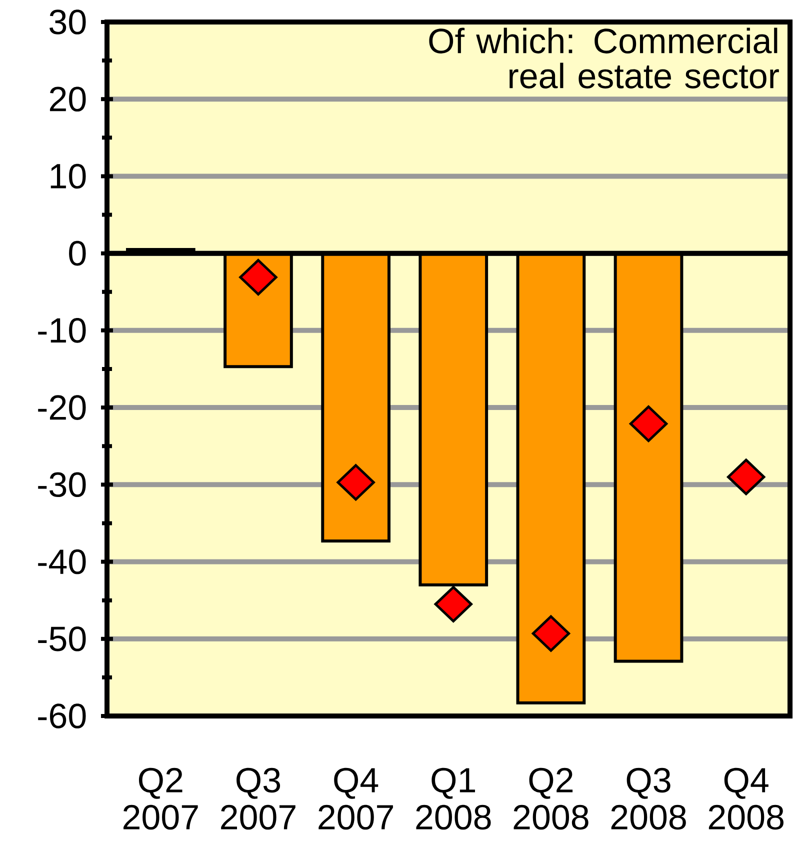 This screenshot has width=793, height=842. Describe the element at coordinates (62, 407) in the screenshot. I see `y-tick-label: -20` at that location.